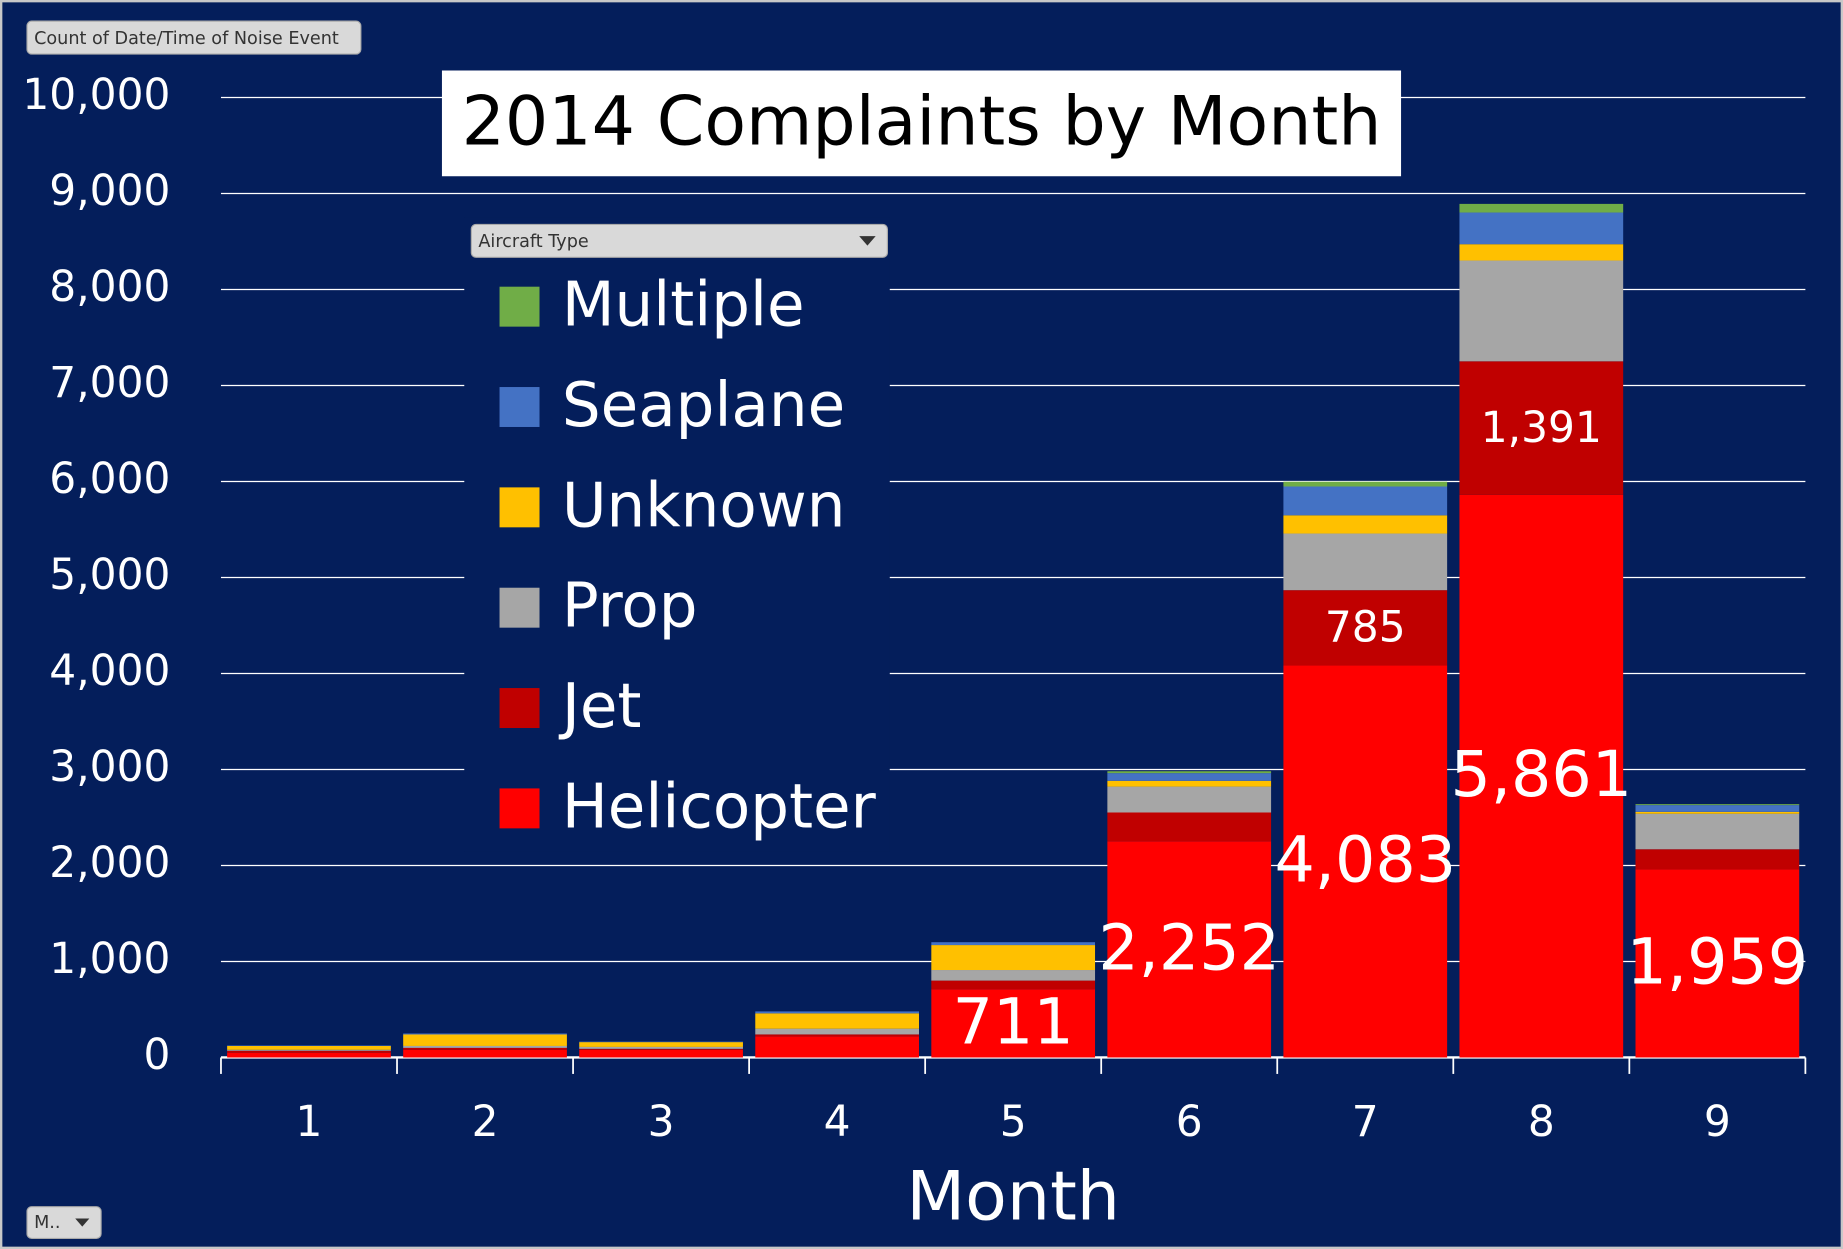 This screenshot has height=1249, width=1843. I want to click on y-tick-label: 0, so click(157, 1054).